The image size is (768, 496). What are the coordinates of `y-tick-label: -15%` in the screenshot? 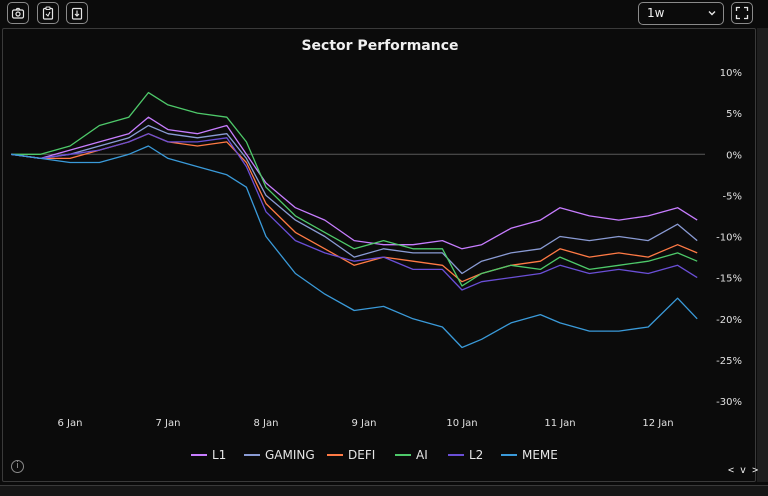 It's located at (729, 279).